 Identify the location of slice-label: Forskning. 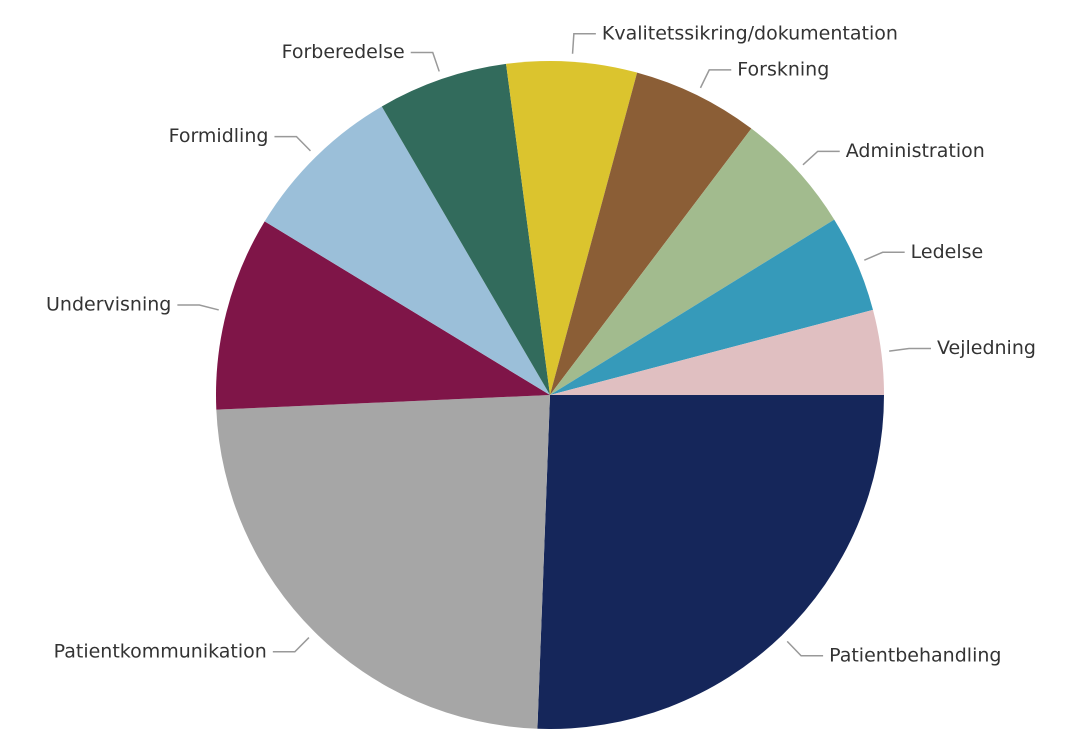
(783, 69).